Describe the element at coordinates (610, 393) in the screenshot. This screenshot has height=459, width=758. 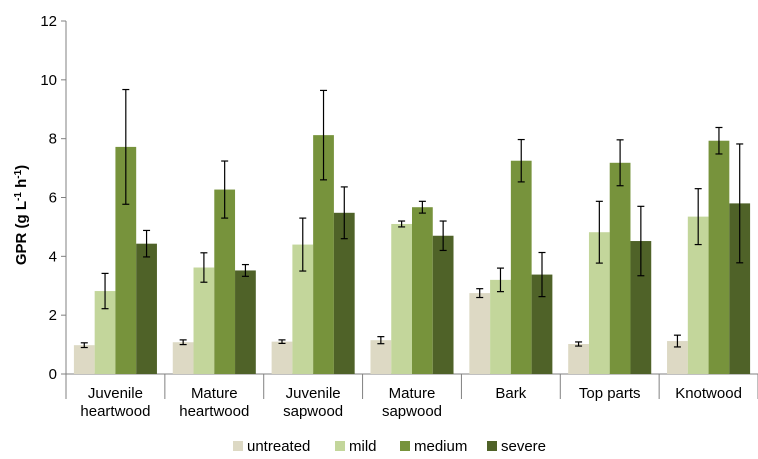
I see `category-label: Top parts` at that location.